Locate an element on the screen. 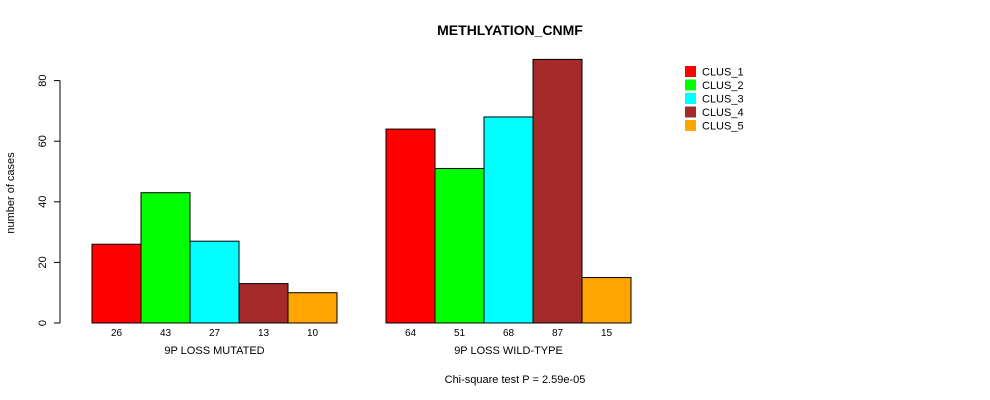  y-tick-label: 60 is located at coordinates (43, 141).